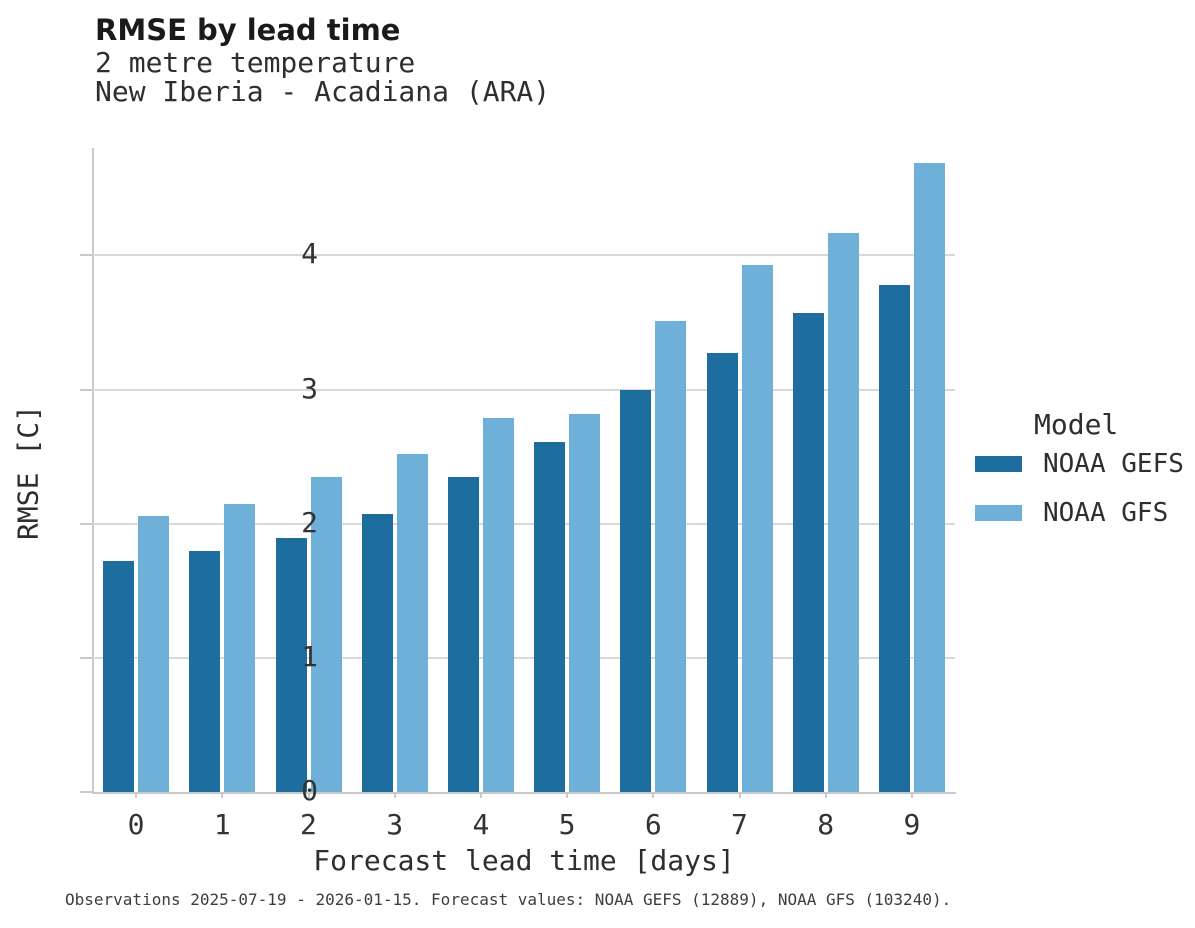 The image size is (1195, 928). I want to click on x-tick-label-1: 1, so click(222, 824).